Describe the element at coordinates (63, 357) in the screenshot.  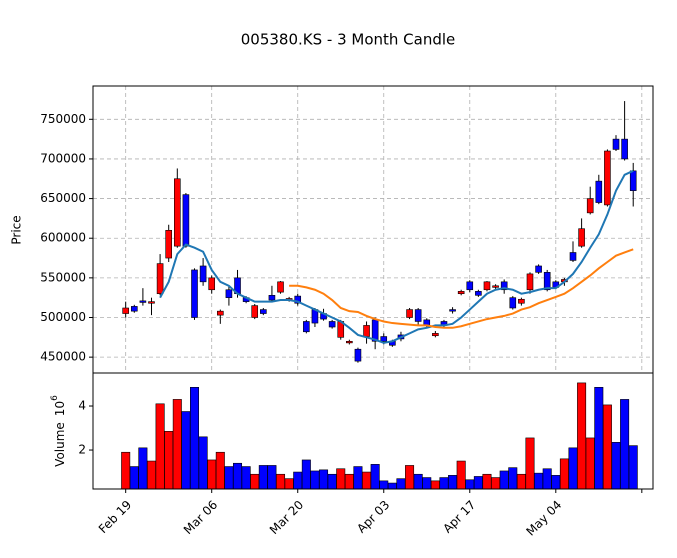
I see `y-tick-label: 450000` at that location.